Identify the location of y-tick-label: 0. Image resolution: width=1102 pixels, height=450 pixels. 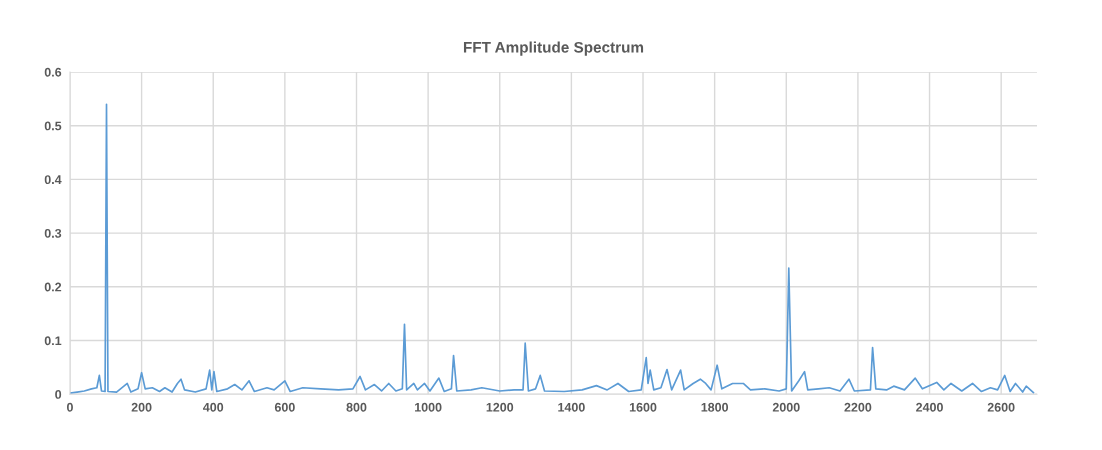
(58, 394).